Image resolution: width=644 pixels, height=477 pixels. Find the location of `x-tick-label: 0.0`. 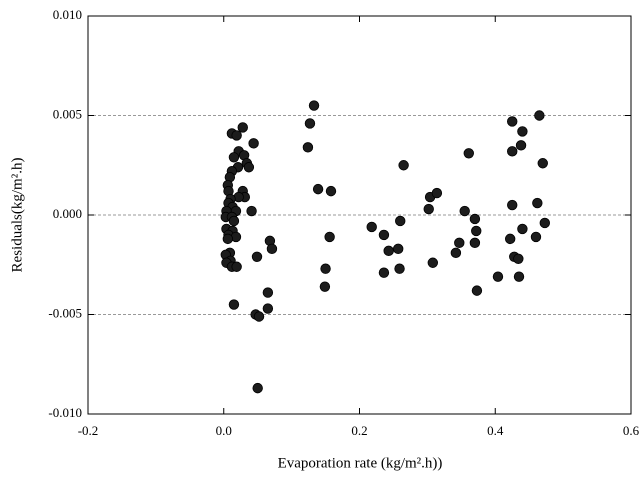

x-tick-label: 0.0 is located at coordinates (224, 430).